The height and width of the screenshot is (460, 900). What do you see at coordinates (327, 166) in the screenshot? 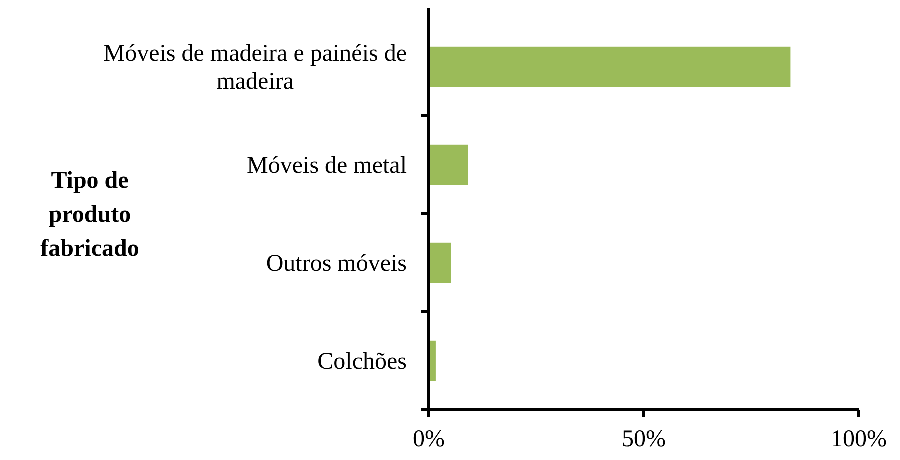
I see `y-tick-label: Móveis de metal` at bounding box center [327, 166].